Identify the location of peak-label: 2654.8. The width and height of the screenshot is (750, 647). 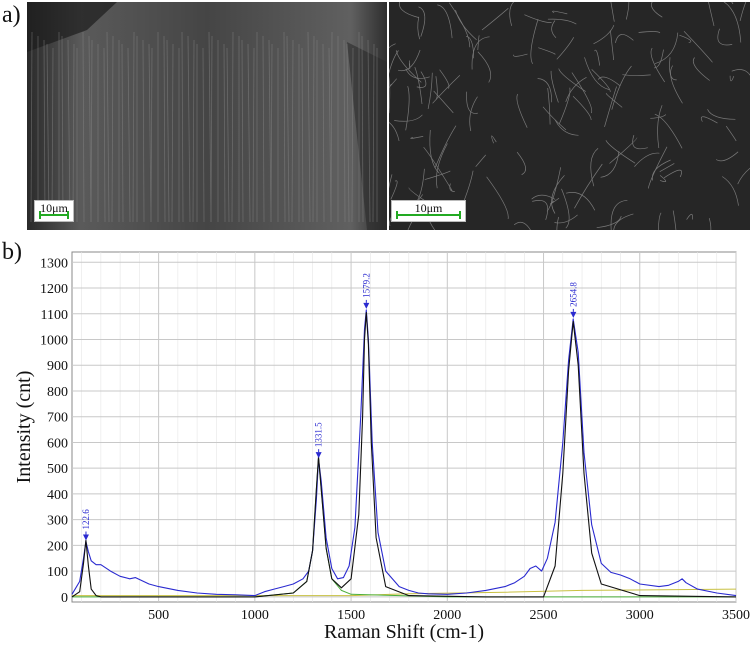
(573, 294).